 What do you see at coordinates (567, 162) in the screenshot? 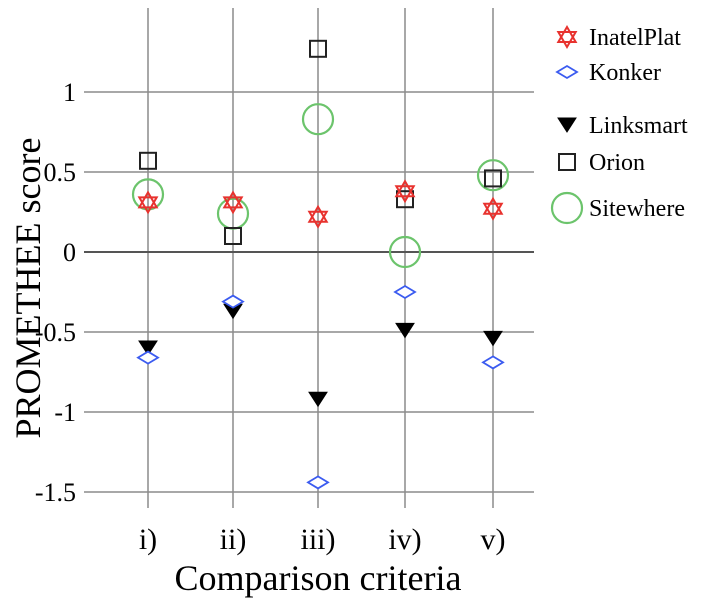
I see `legend-marker-orion` at bounding box center [567, 162].